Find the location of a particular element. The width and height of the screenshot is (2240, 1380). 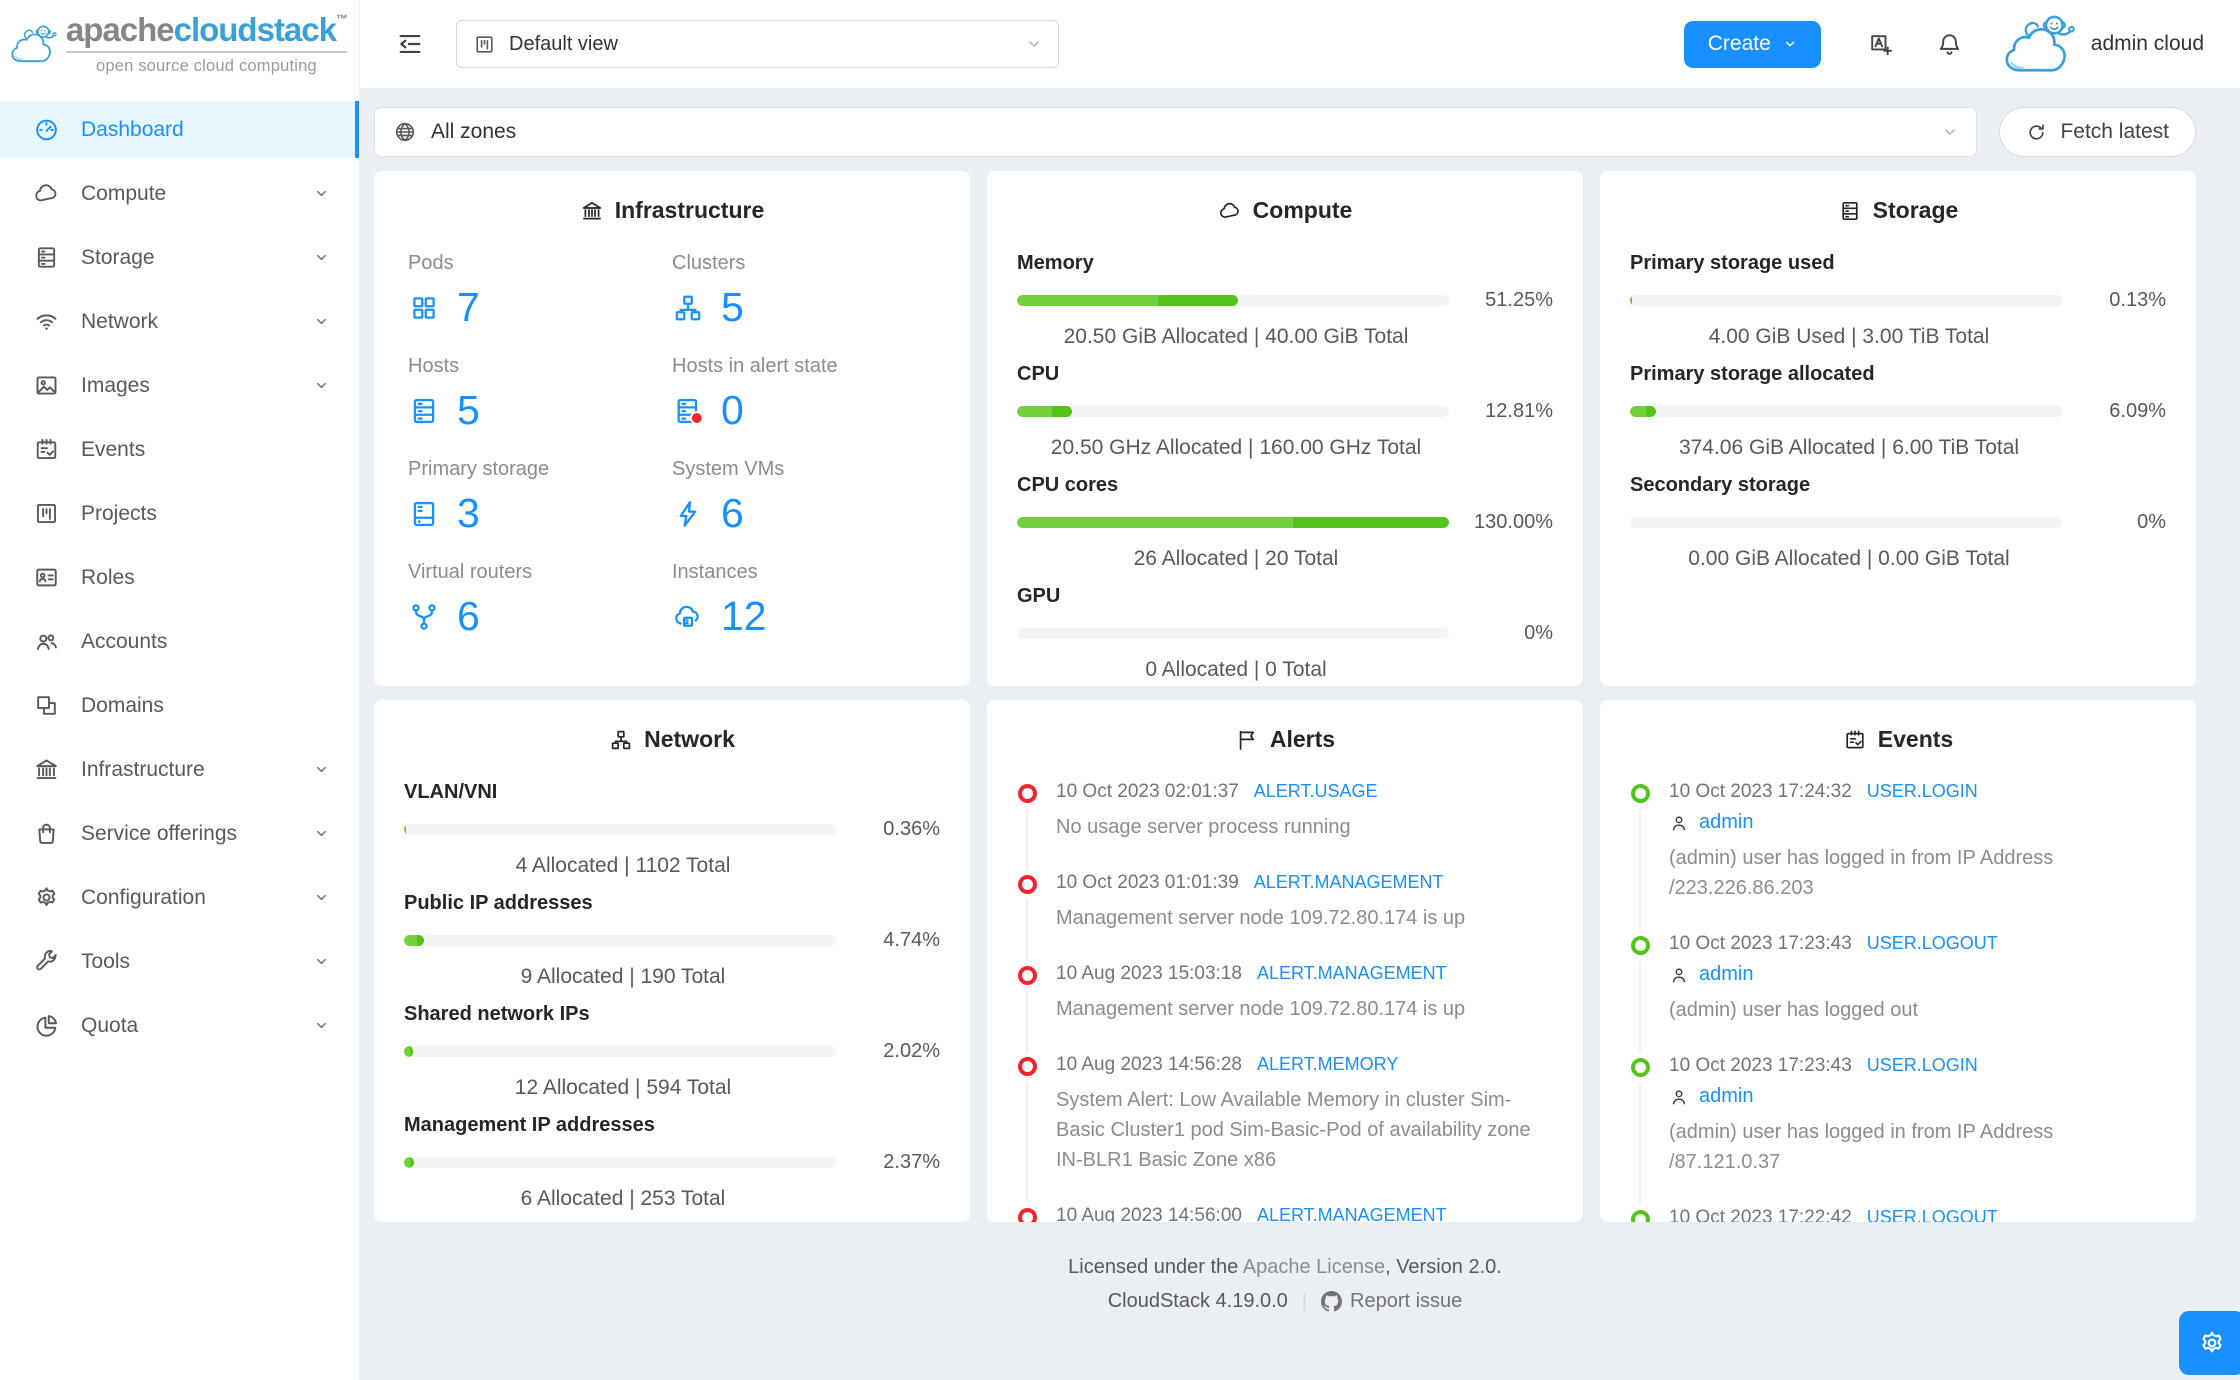

sidebar-item-accounts: Accounts is located at coordinates (179, 641).